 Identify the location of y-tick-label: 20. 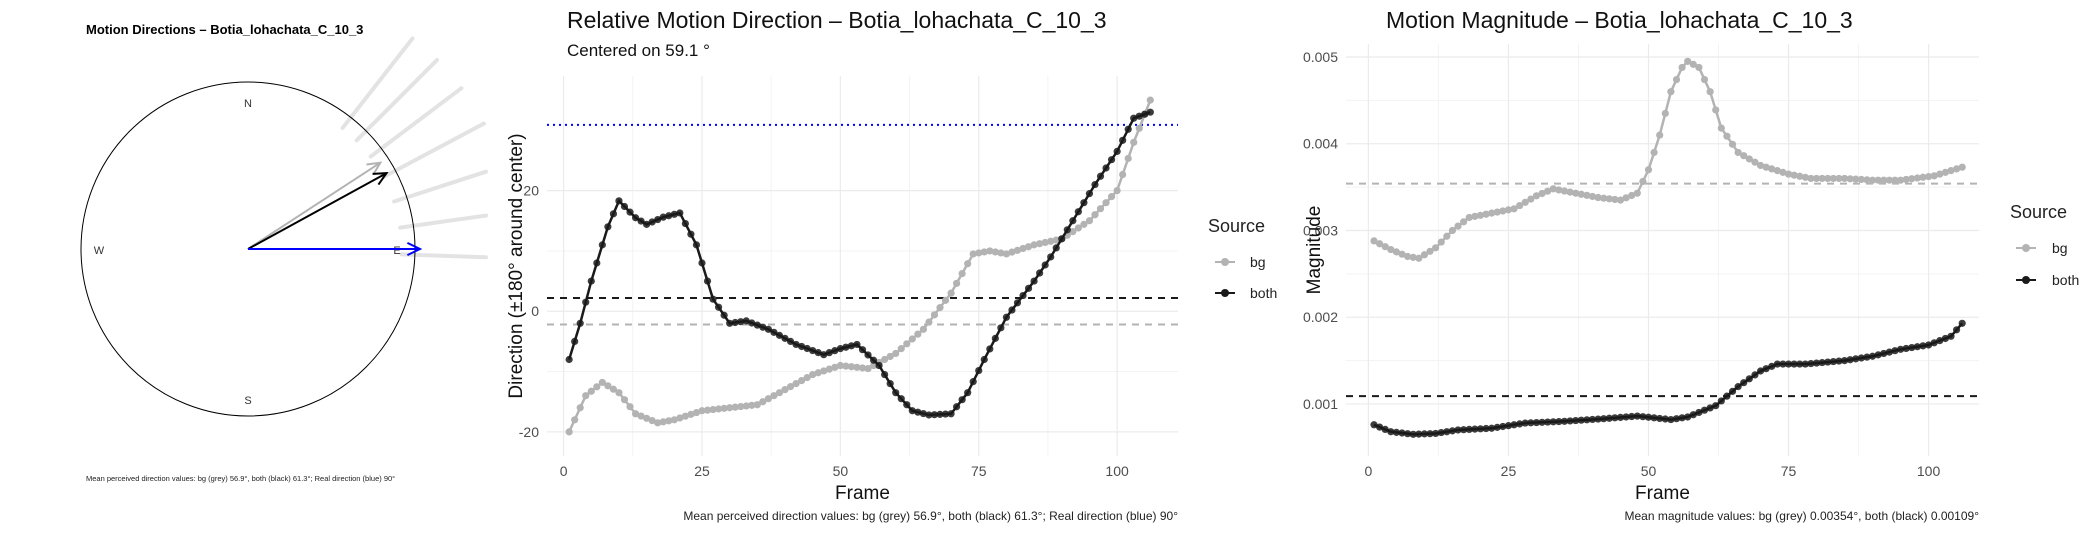
(531, 191).